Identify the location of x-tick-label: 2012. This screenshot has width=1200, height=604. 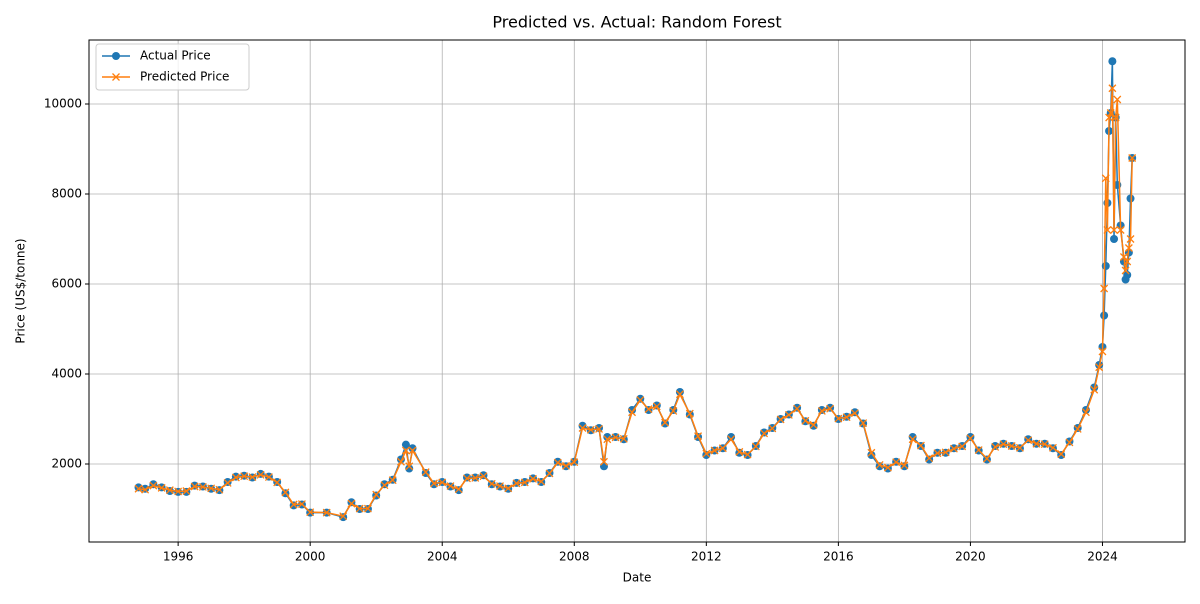
(706, 557).